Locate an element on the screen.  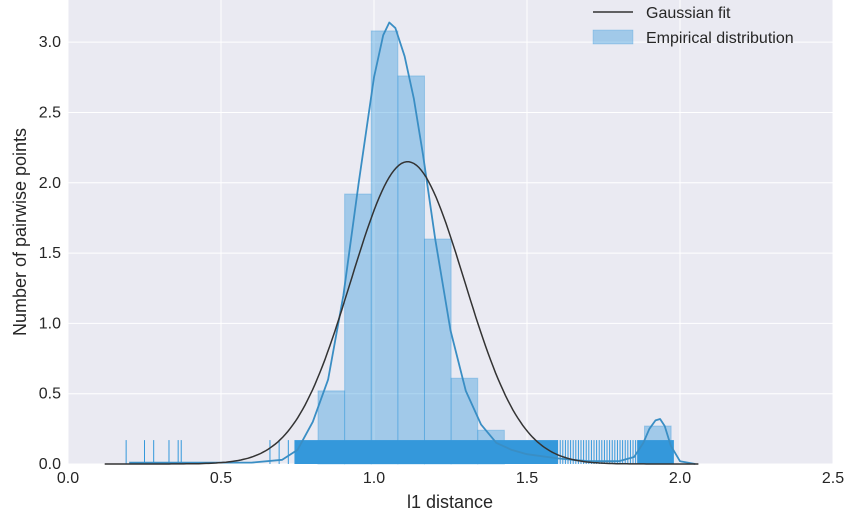
x-axis-label: l1 distance is located at coordinates (450, 502).